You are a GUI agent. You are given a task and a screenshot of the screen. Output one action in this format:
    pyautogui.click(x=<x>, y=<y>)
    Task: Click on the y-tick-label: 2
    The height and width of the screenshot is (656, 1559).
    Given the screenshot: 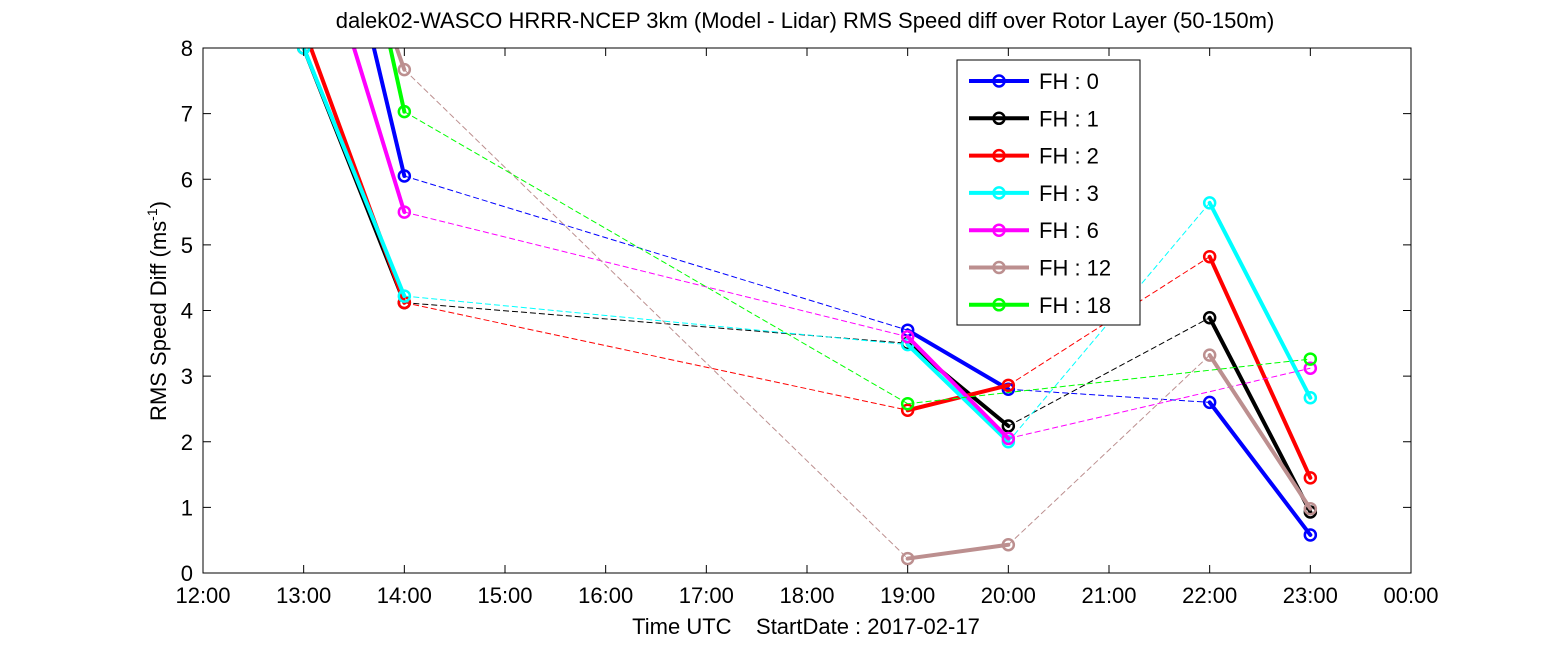 What is the action you would take?
    pyautogui.click(x=187, y=442)
    